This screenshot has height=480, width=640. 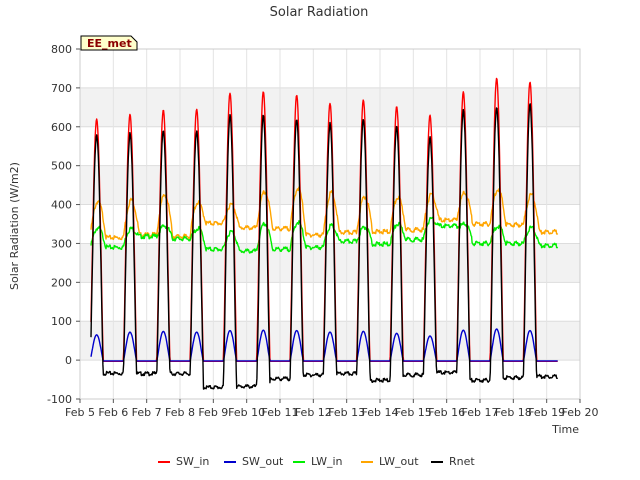 I want to click on x-tick-label: Feb 6, so click(x=113, y=412).